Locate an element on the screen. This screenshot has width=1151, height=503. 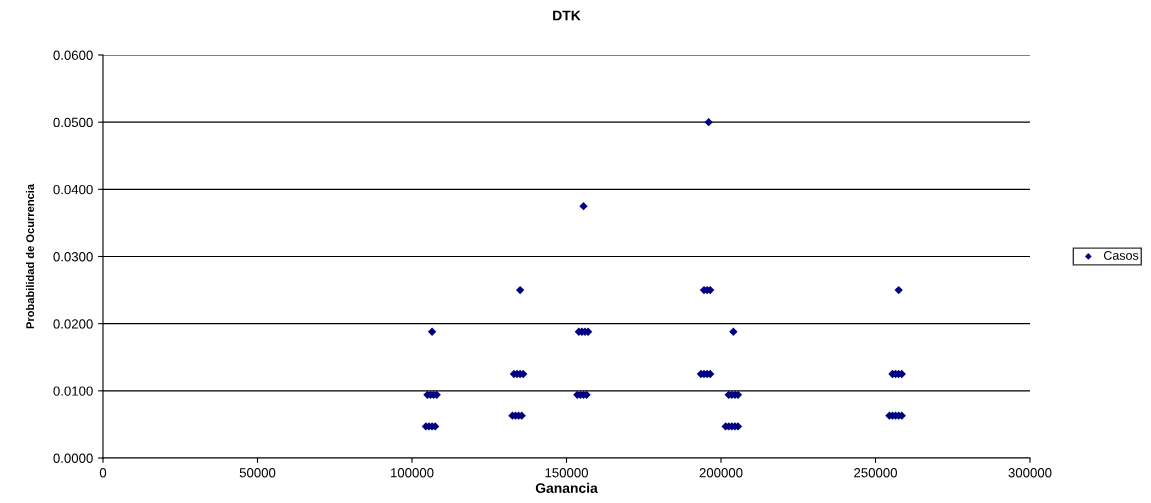
chart-title: DTK is located at coordinates (567, 15).